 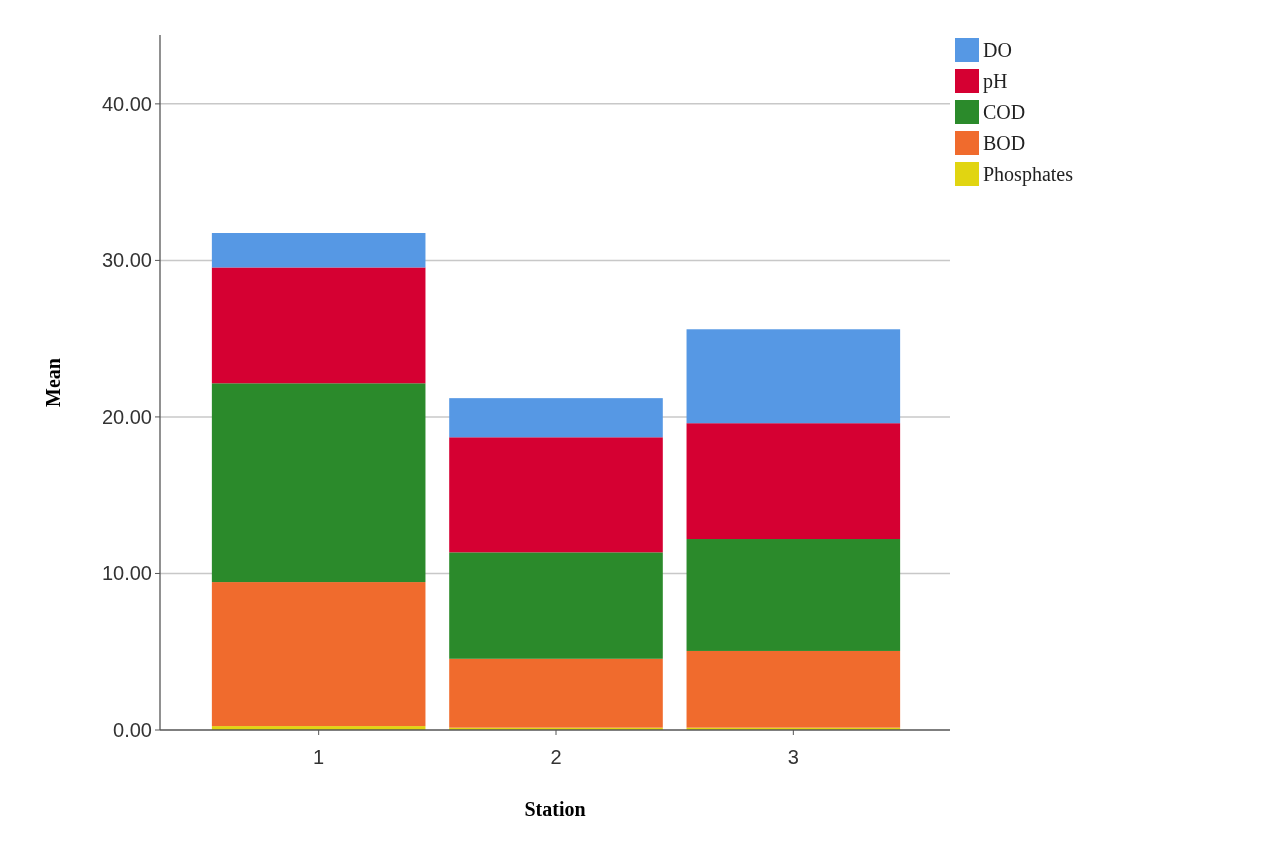 What do you see at coordinates (319, 757) in the screenshot?
I see `x-tick-label: 1` at bounding box center [319, 757].